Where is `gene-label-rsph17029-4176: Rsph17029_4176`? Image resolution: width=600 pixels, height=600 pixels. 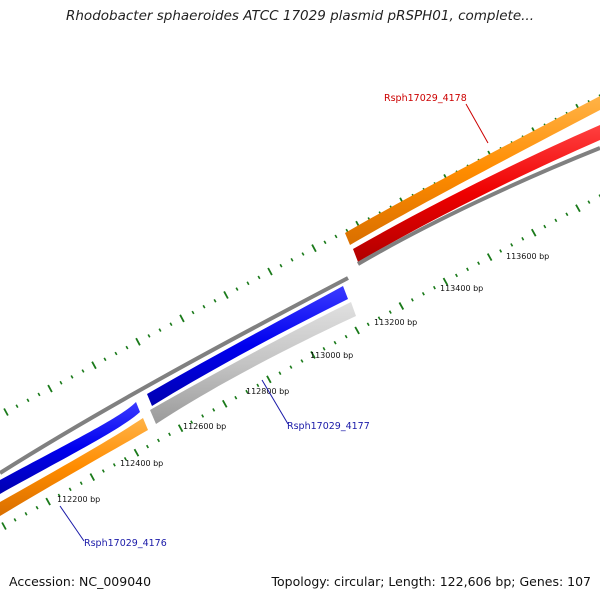 gene-label-rsph17029-4176: Rsph17029_4176 is located at coordinates (125, 543).